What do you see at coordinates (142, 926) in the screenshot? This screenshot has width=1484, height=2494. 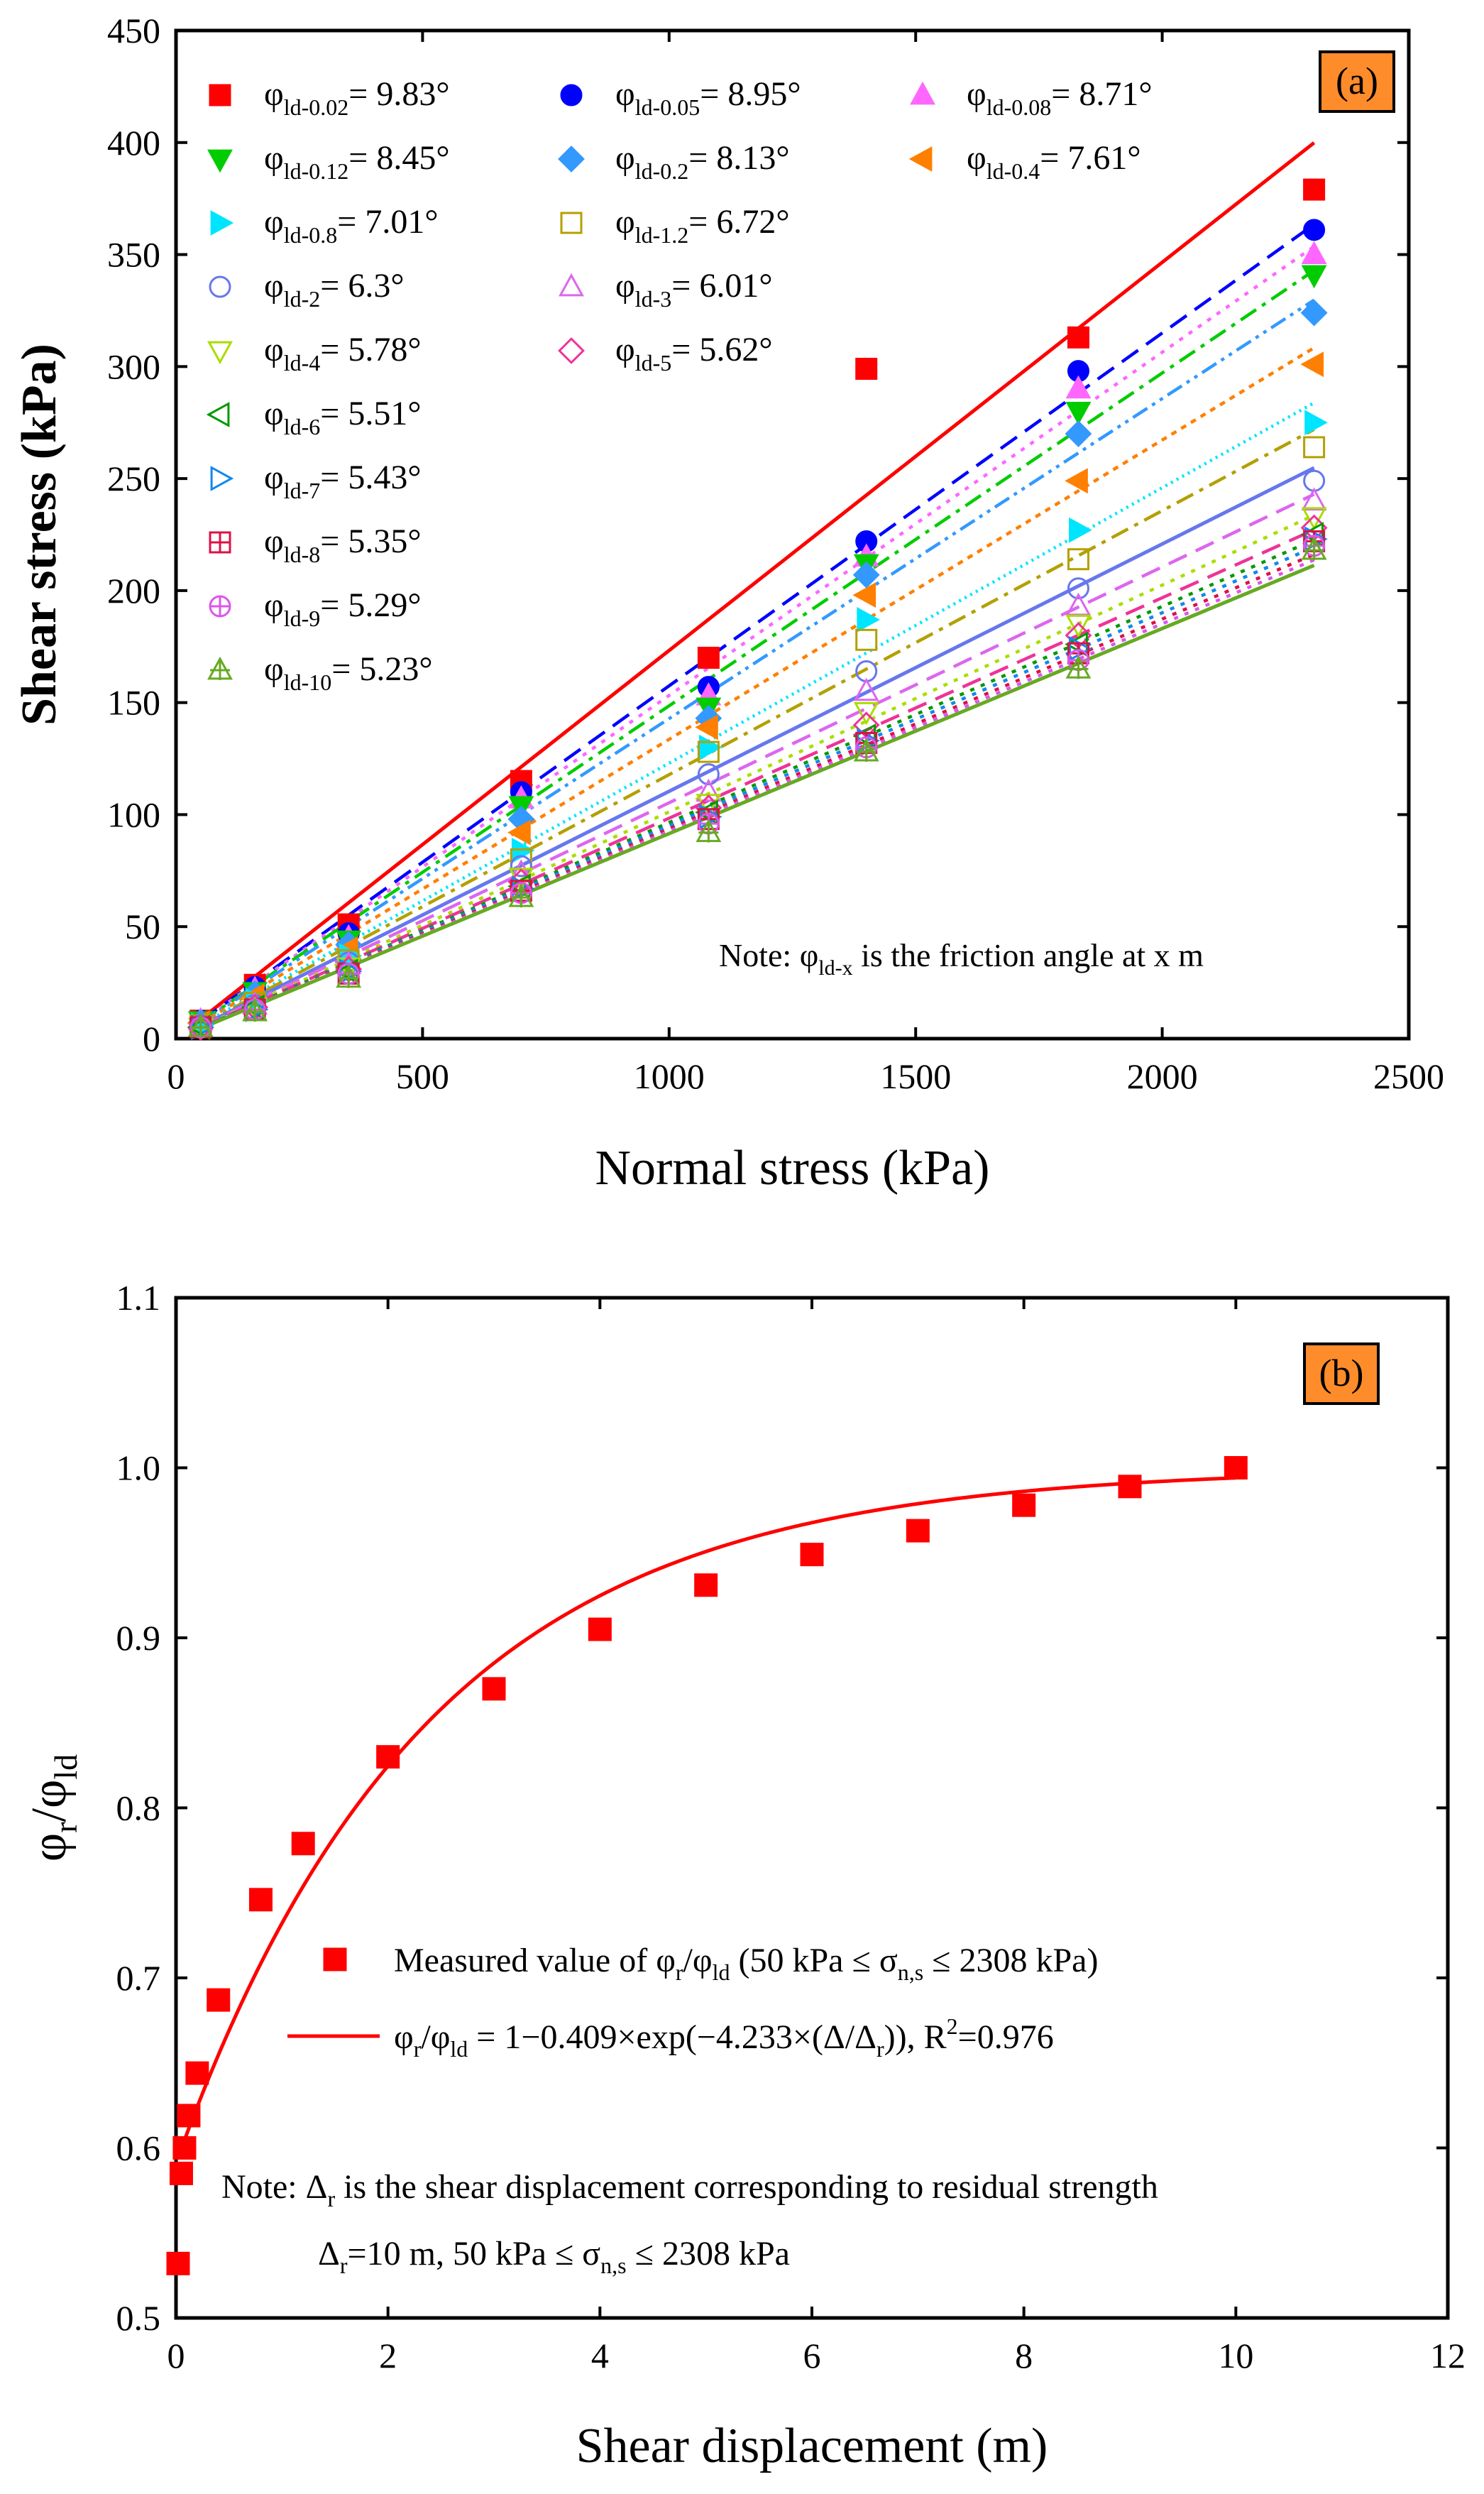 I see `y-tick-label: 50` at bounding box center [142, 926].